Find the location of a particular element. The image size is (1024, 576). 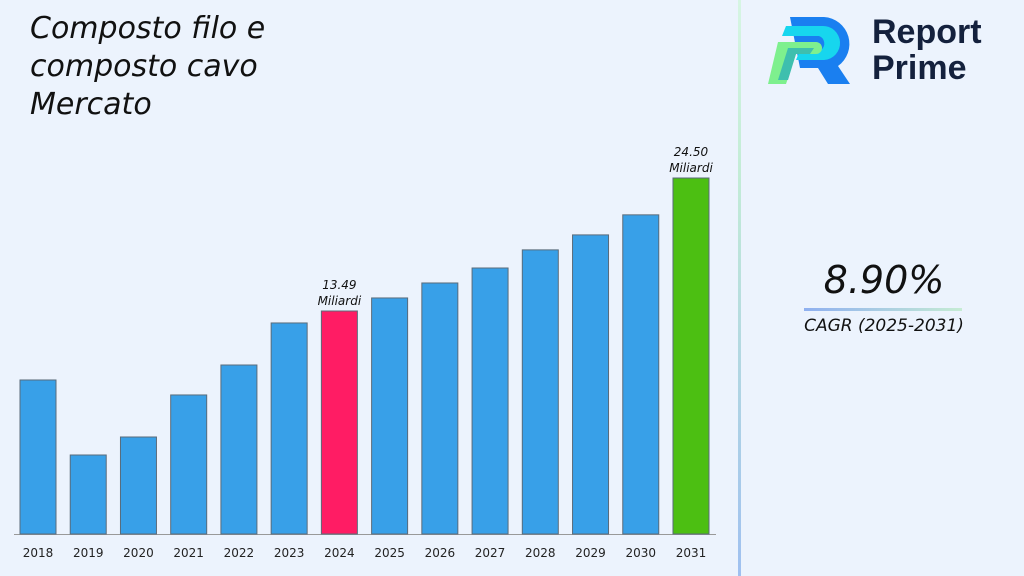

logo-text: Report Prime is located at coordinates (927, 50).